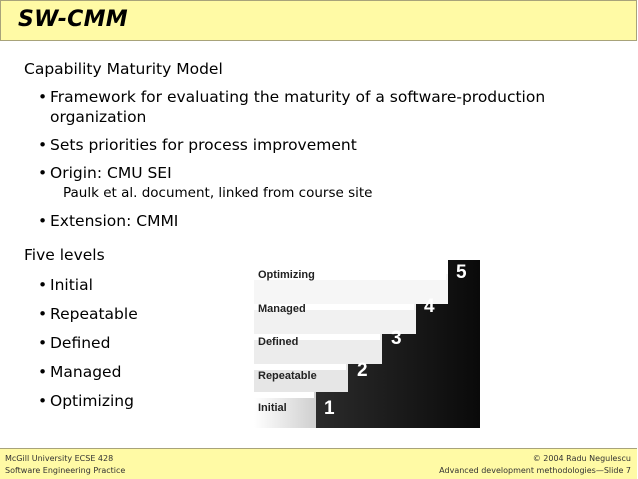 The image size is (638, 479). I want to click on step-number-1: 1, so click(329, 408).